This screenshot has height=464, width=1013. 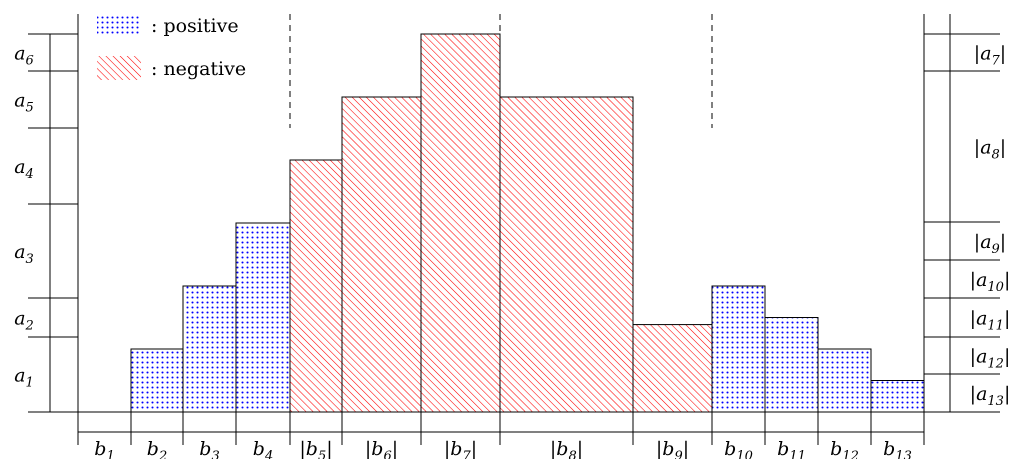 What do you see at coordinates (198, 69) in the screenshot?
I see `legend-negative-label: : negative` at bounding box center [198, 69].